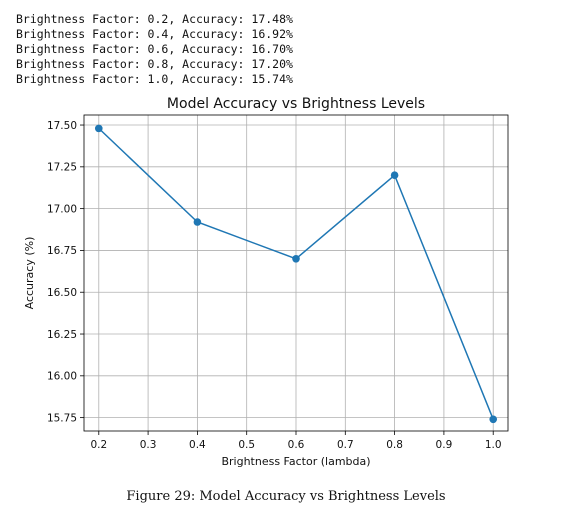 The image size is (572, 511). I want to click on console-line: Brightness Factor: 0.6, Accuracy: 16.70%, so click(154, 49).